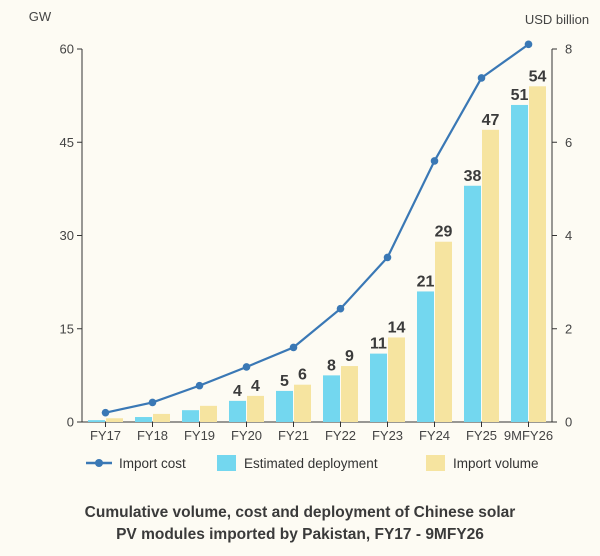 The width and height of the screenshot is (600, 556). Describe the element at coordinates (152, 435) in the screenshot. I see `x-axis-tick-label: FY18` at that location.